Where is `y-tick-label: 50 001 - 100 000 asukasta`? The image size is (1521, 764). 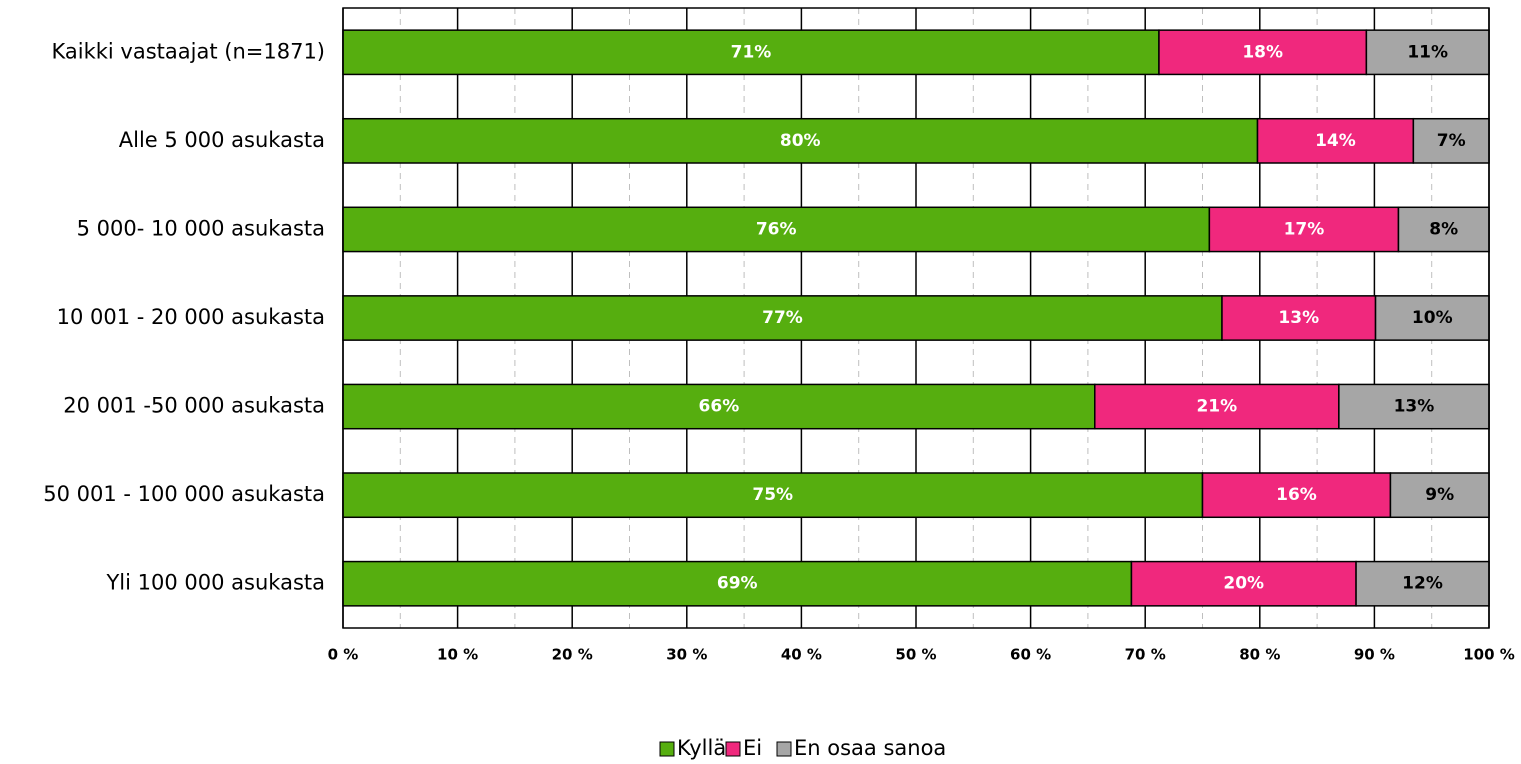 y-tick-label: 50 001 - 100 000 asukasta is located at coordinates (184, 494).